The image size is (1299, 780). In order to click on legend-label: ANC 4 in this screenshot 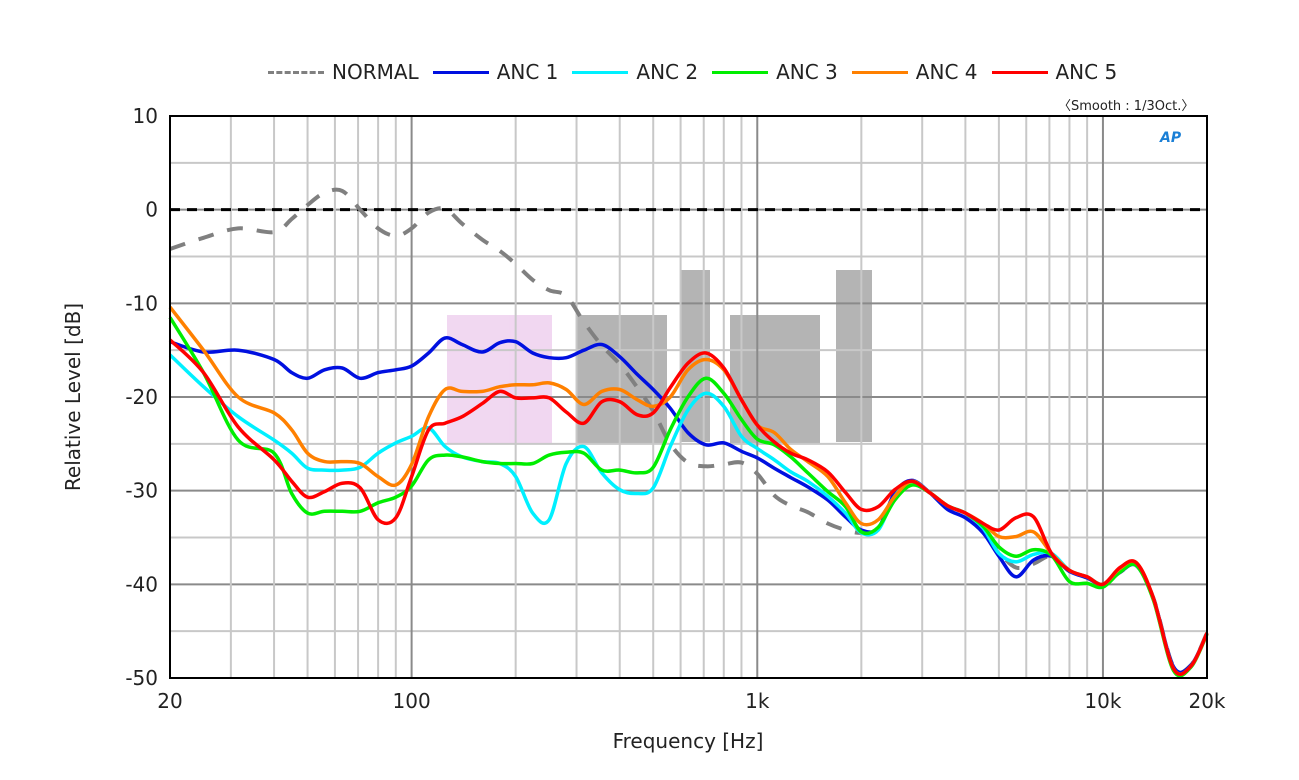, I will do `click(946, 72)`.